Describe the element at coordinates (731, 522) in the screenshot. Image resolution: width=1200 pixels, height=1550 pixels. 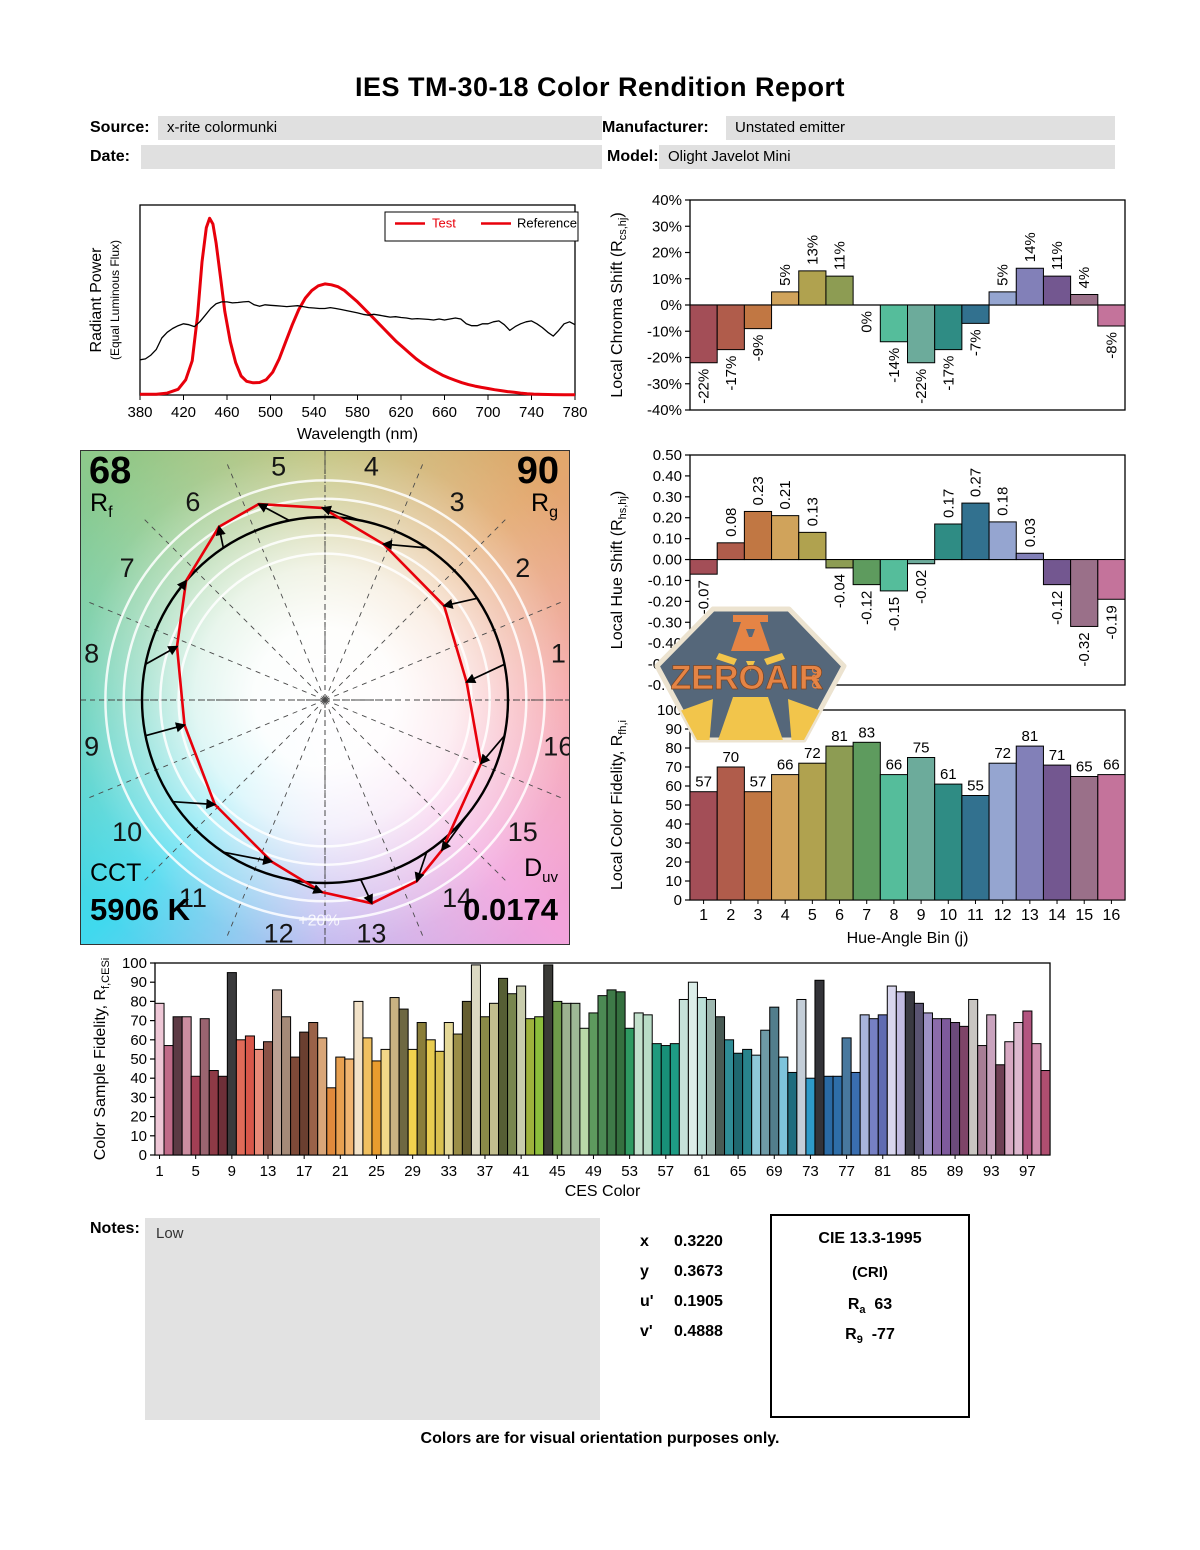
I see `bar-value-label: 0.08` at that location.